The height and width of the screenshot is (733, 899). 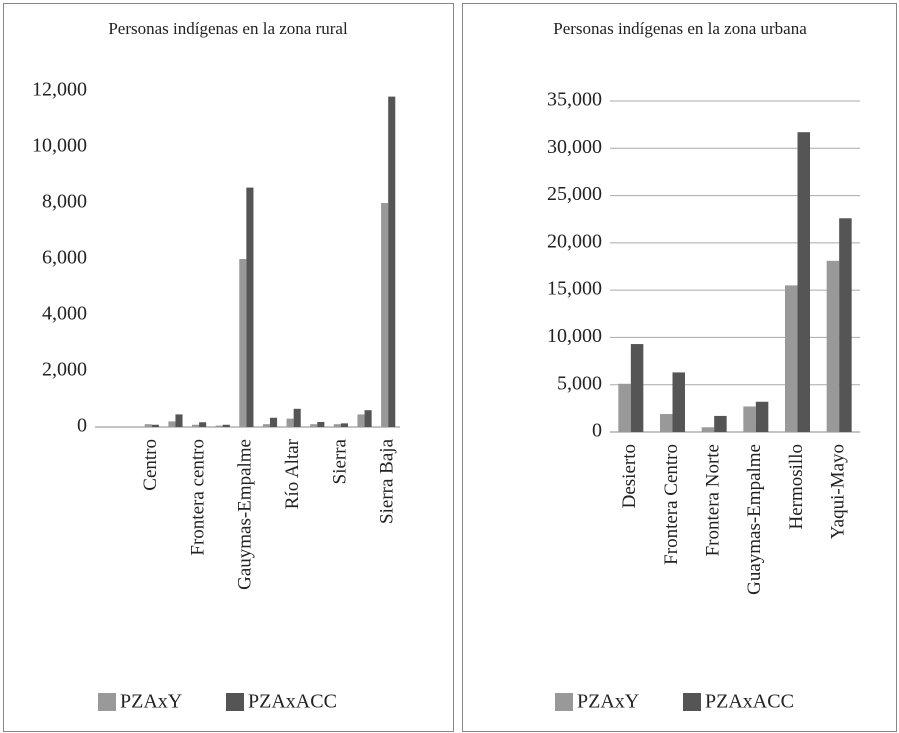 What do you see at coordinates (245, 514) in the screenshot?
I see `x-tick-label: Gauymas-Empalme` at bounding box center [245, 514].